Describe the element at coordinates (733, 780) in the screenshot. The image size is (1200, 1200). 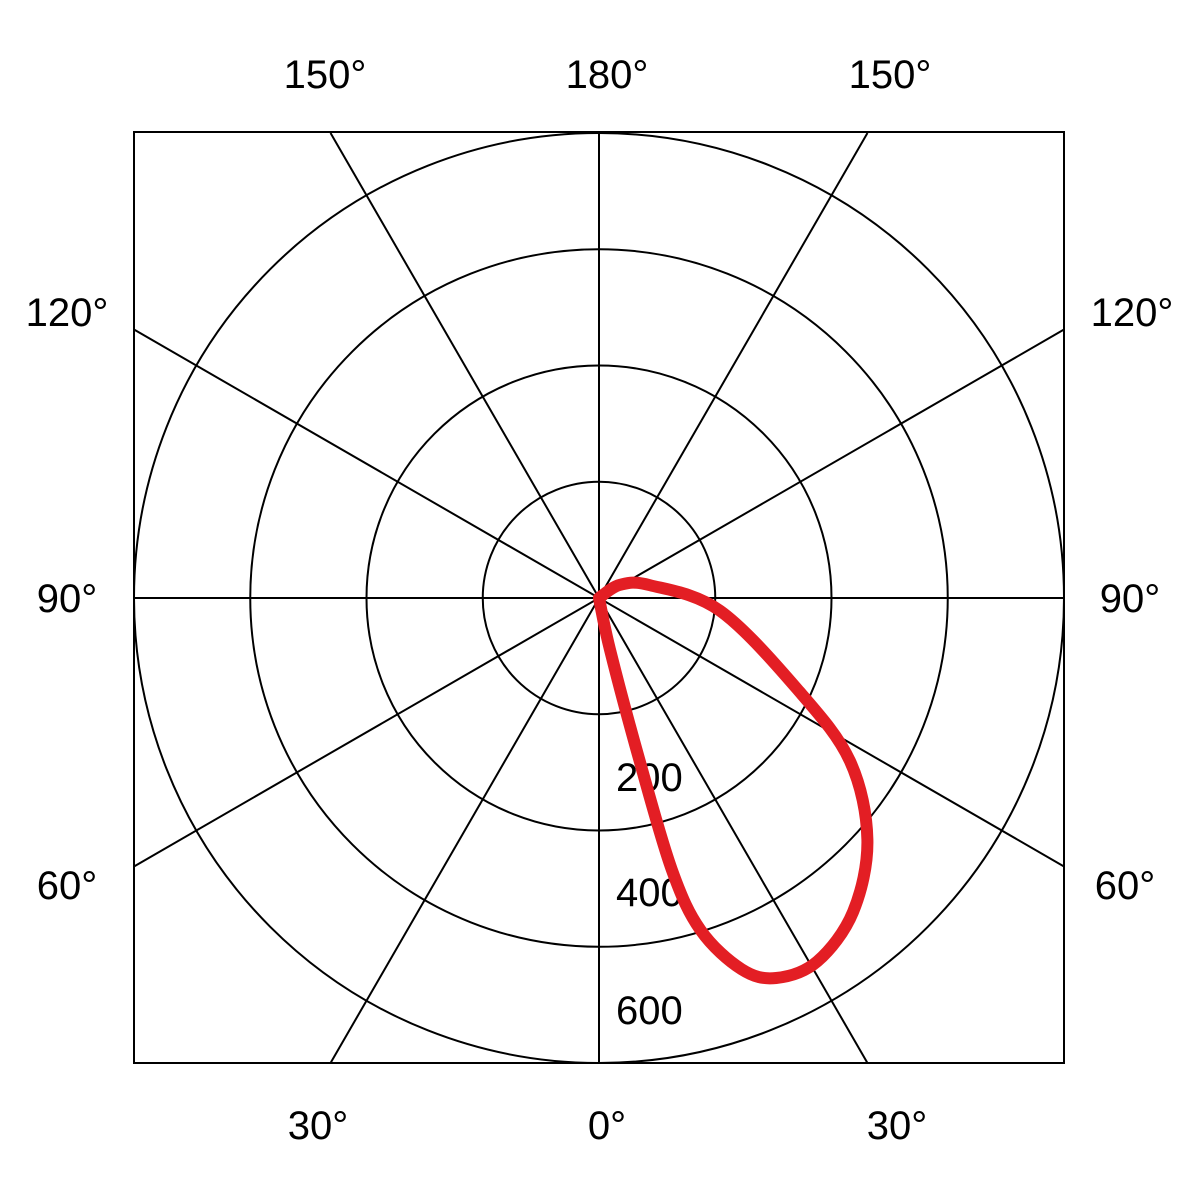
I see `intensity-curve` at that location.